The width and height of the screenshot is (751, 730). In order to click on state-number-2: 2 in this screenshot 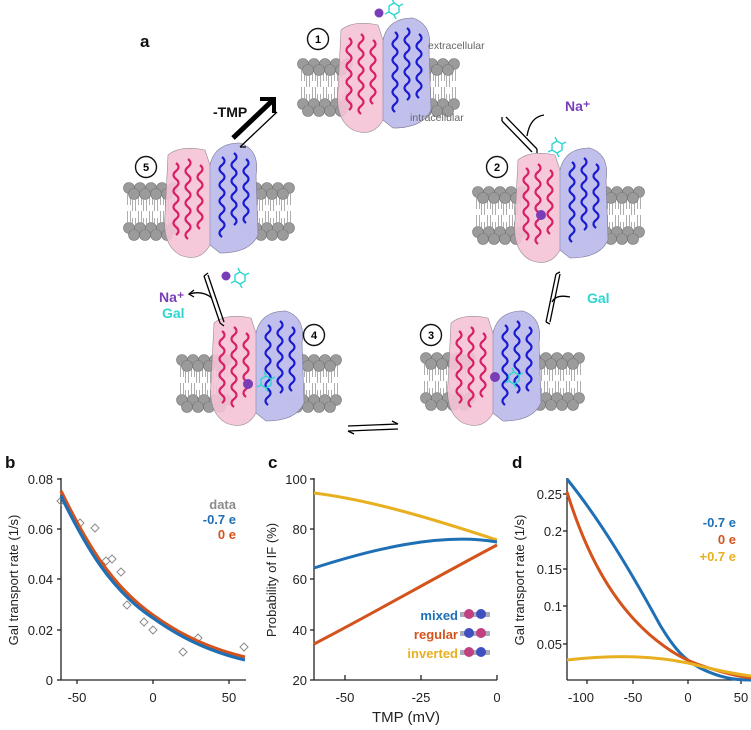, I will do `click(497, 167)`.